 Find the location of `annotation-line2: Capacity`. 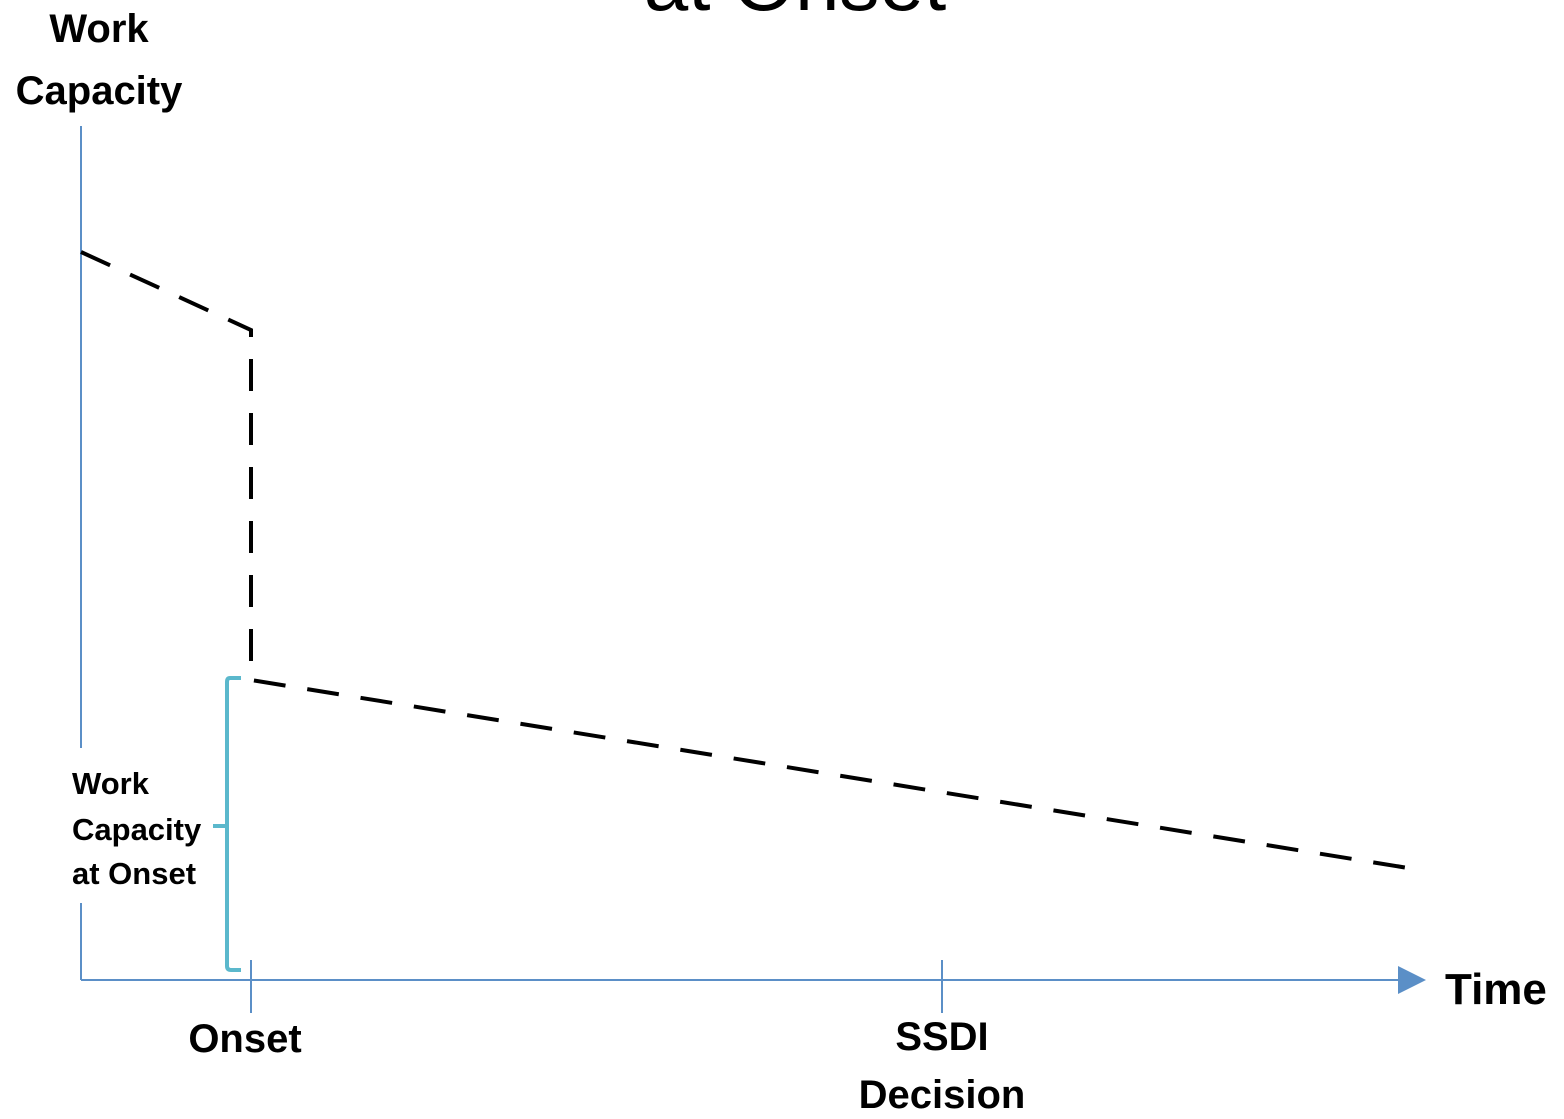

annotation-line2: Capacity is located at coordinates (137, 829).